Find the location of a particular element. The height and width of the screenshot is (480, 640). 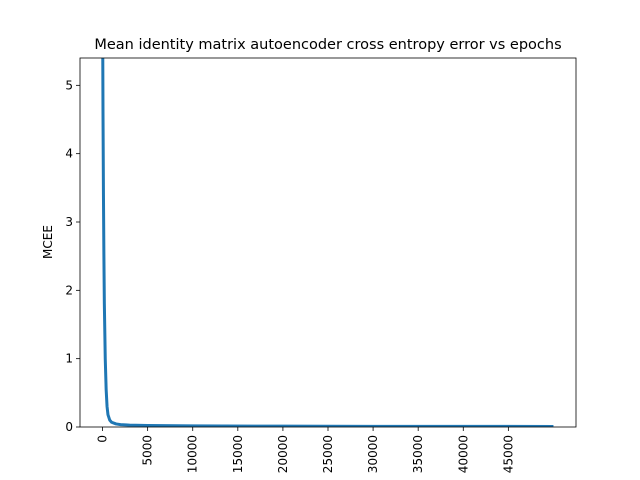

x-tick-label-2: 10000 is located at coordinates (193, 454).